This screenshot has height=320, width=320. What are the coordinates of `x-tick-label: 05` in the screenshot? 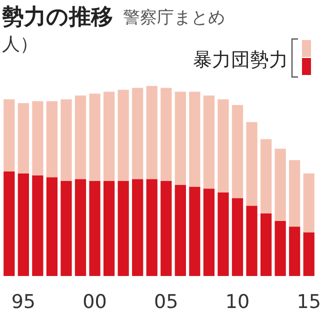 It's located at (166, 302).